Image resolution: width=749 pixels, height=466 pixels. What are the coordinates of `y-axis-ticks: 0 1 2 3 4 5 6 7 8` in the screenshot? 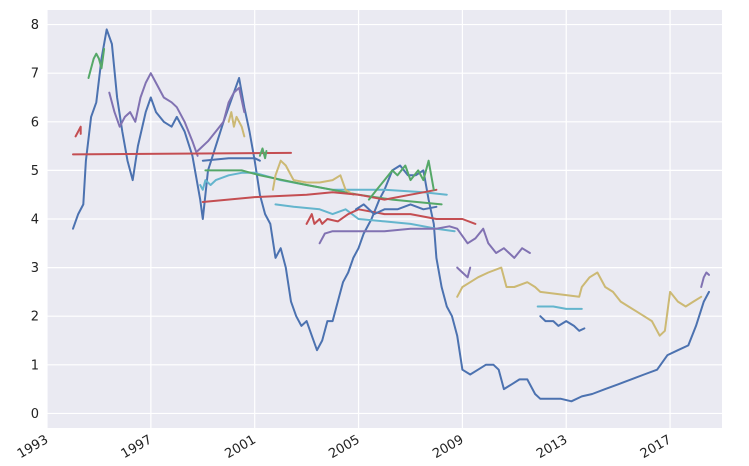 It's located at (35, 220).